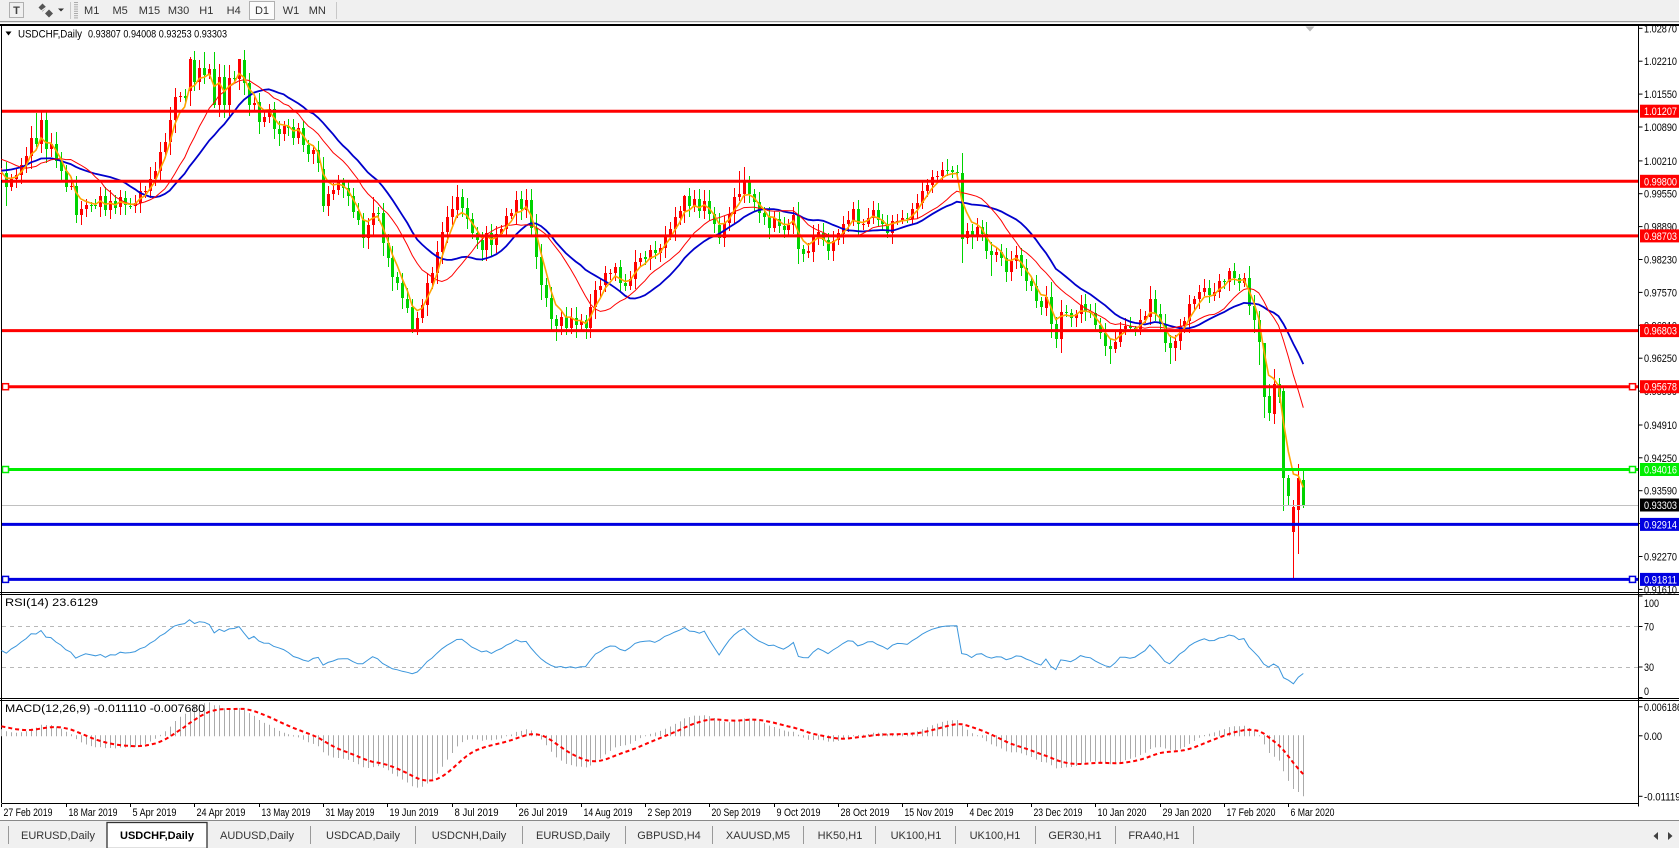  Describe the element at coordinates (1649, 628) in the screenshot. I see `svg-text: 70` at that location.